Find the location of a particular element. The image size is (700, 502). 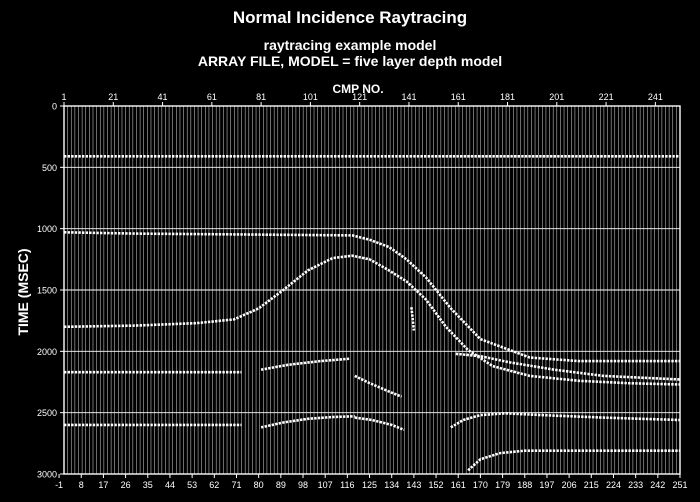

bottom-tick-label: 224 is located at coordinates (613, 485).